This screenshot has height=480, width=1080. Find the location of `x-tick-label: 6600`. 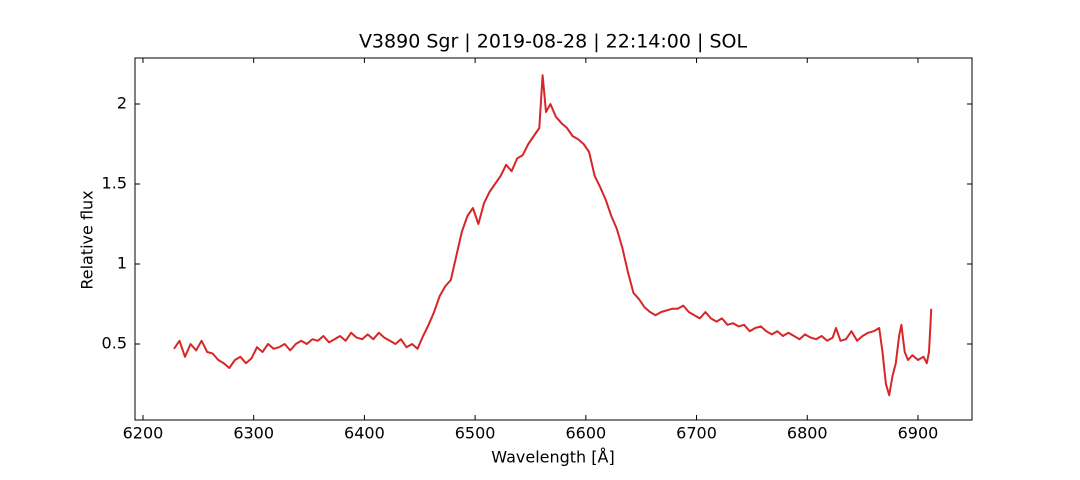

x-tick-label: 6600 is located at coordinates (585, 433).